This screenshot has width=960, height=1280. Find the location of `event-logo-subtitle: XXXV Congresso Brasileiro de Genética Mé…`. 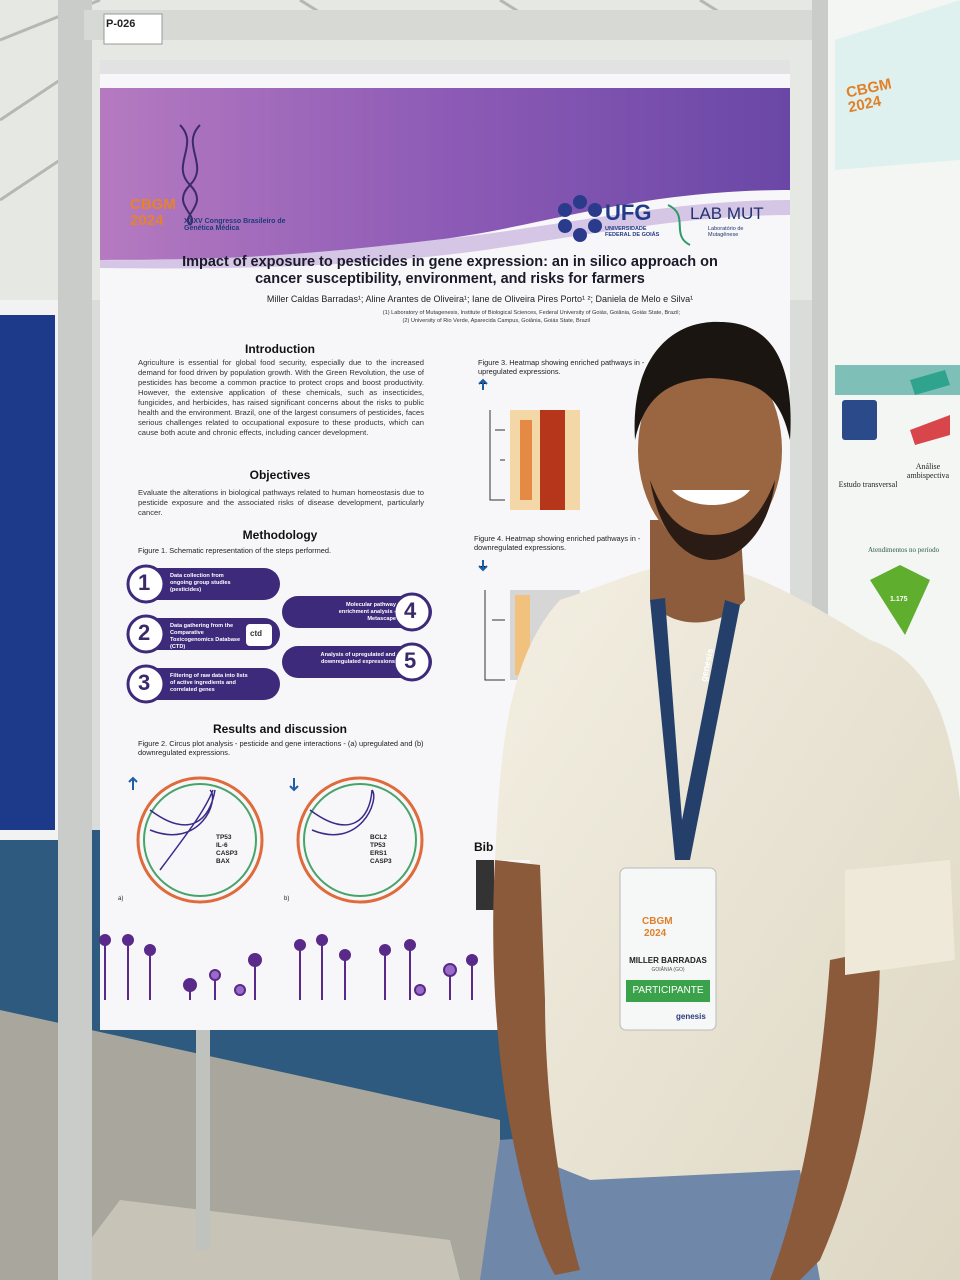

event-logo-subtitle: XXXV Congresso Brasileiro de Genética Mé… is located at coordinates (235, 225).